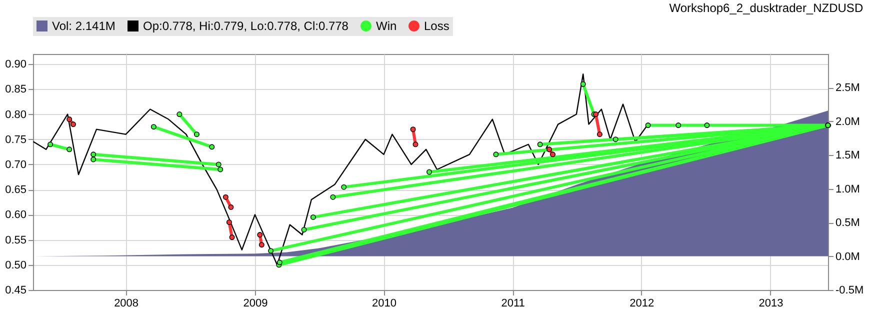 The width and height of the screenshot is (879, 321). What do you see at coordinates (15, 290) in the screenshot?
I see `y-tick-label: 0.45` at bounding box center [15, 290].